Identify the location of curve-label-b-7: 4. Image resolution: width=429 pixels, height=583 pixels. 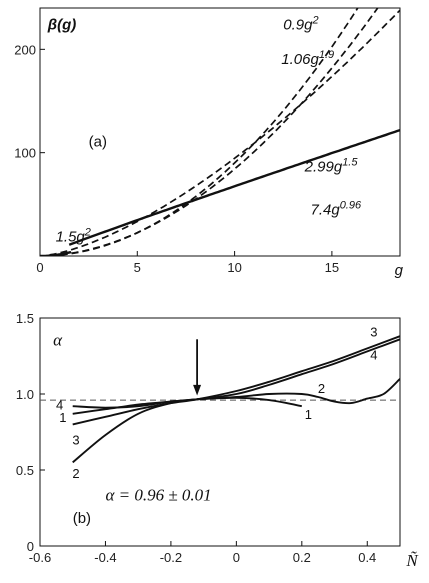
(373, 354).